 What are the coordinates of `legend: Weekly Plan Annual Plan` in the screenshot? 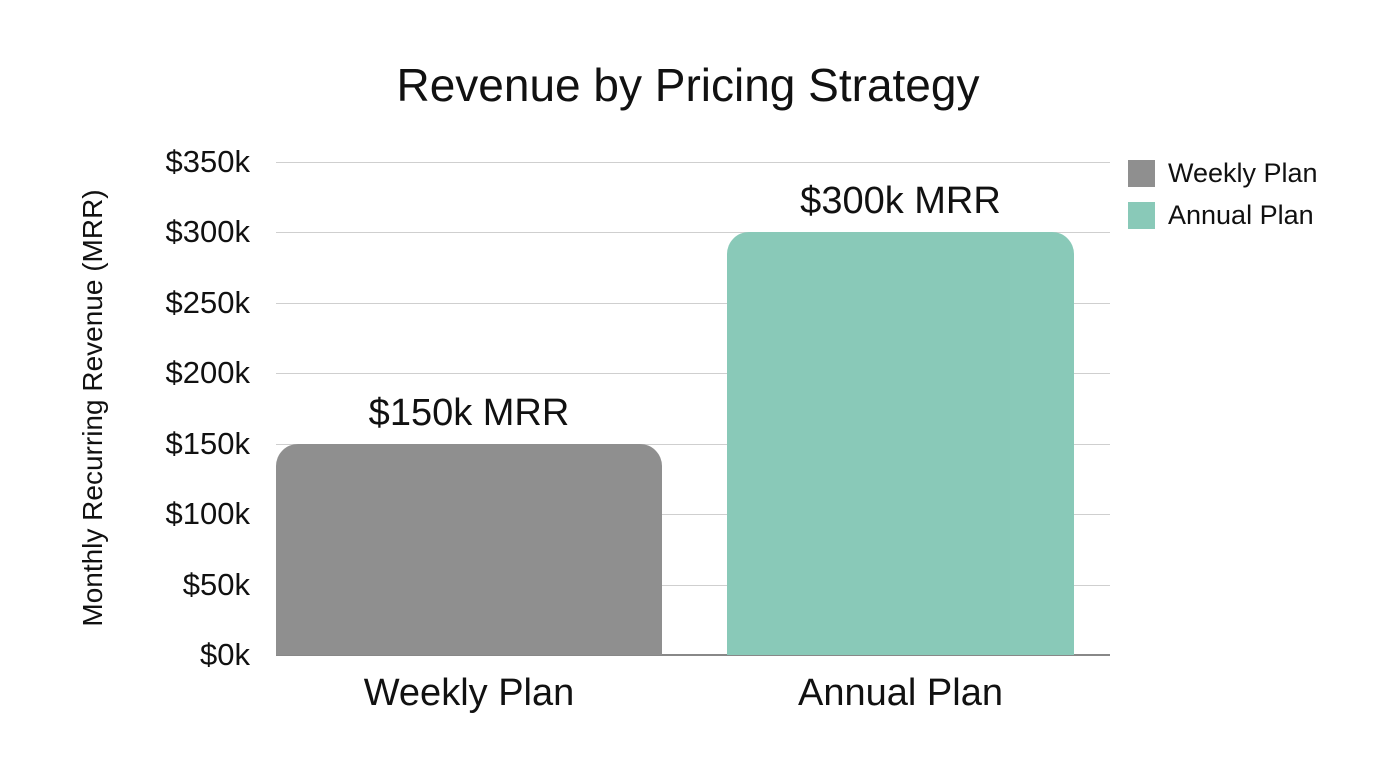 It's located at (1223, 194).